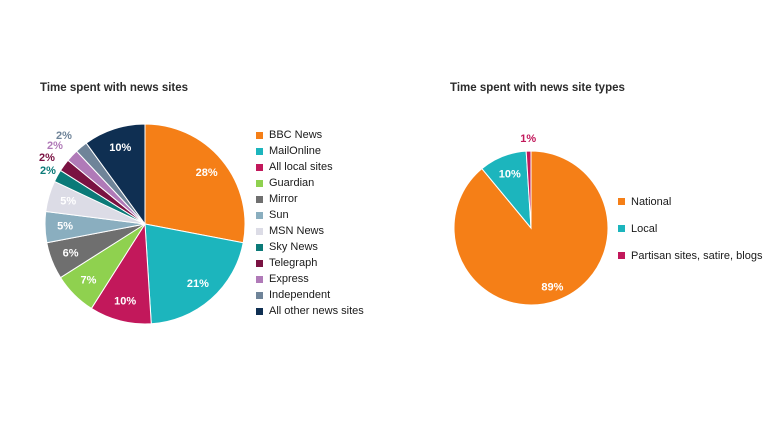 The width and height of the screenshot is (768, 432). I want to click on chart-title-news-site-types: Time spent with news site types, so click(537, 88).